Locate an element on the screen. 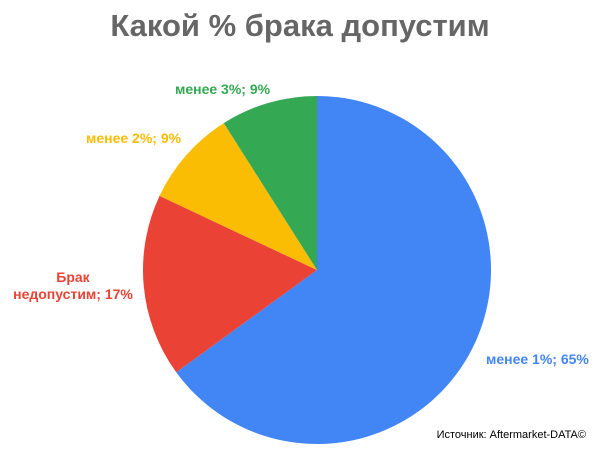  label-less-2pct: менее 2%; 9% is located at coordinates (134, 138).